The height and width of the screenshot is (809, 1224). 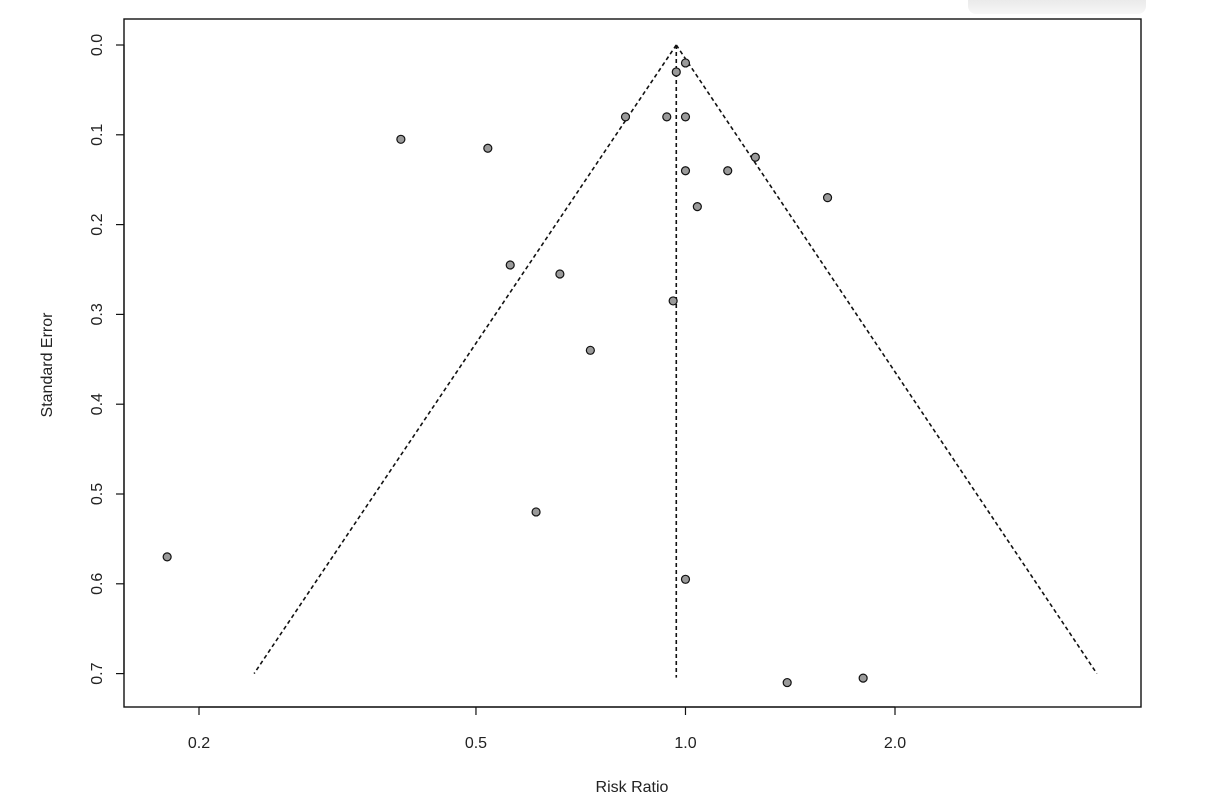 What do you see at coordinates (476, 743) in the screenshot?
I see `x-tick-label-2: 0.5` at bounding box center [476, 743].